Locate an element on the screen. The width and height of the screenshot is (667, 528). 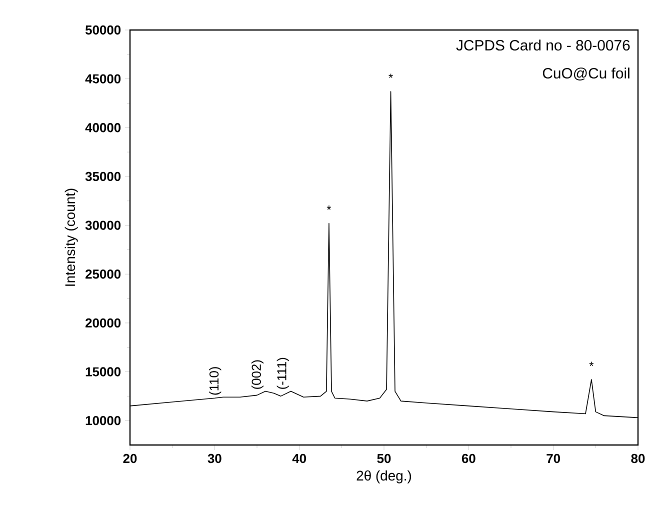
y-tick-label: 30000 is located at coordinates (103, 225).